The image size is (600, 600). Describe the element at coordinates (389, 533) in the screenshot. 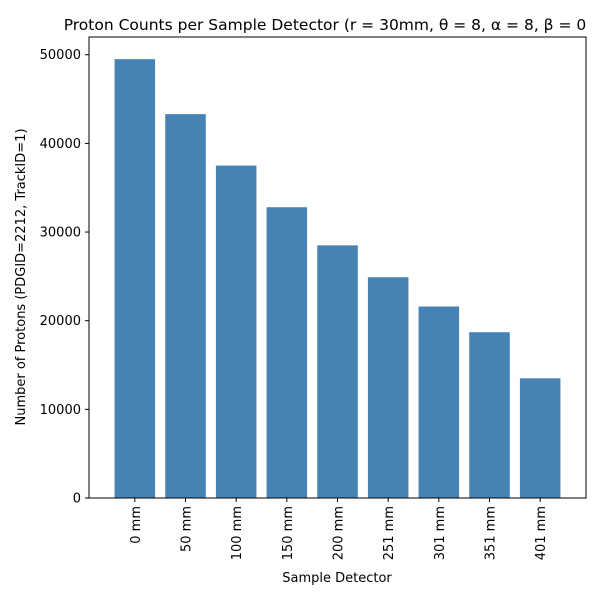

I see `x-tick-label: 251 mm` at that location.